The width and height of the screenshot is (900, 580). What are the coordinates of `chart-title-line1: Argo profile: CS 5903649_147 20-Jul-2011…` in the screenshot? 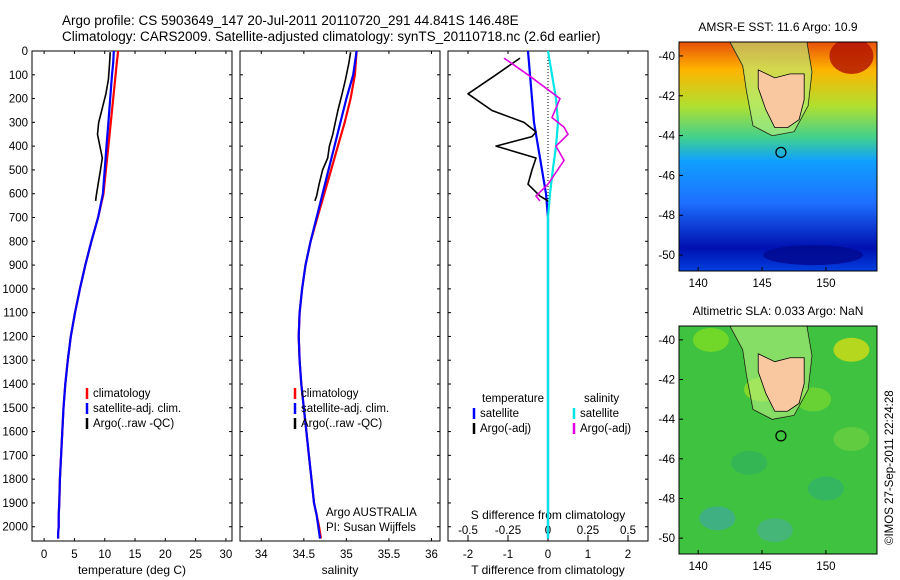 It's located at (290, 20).